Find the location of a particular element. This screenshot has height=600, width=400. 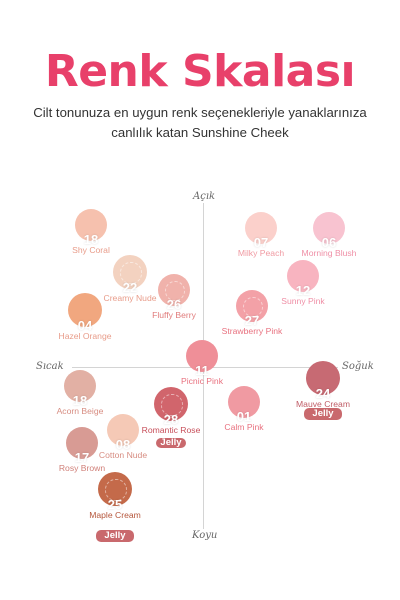

axis-label-warm: Sıcak is located at coordinates (50, 366).